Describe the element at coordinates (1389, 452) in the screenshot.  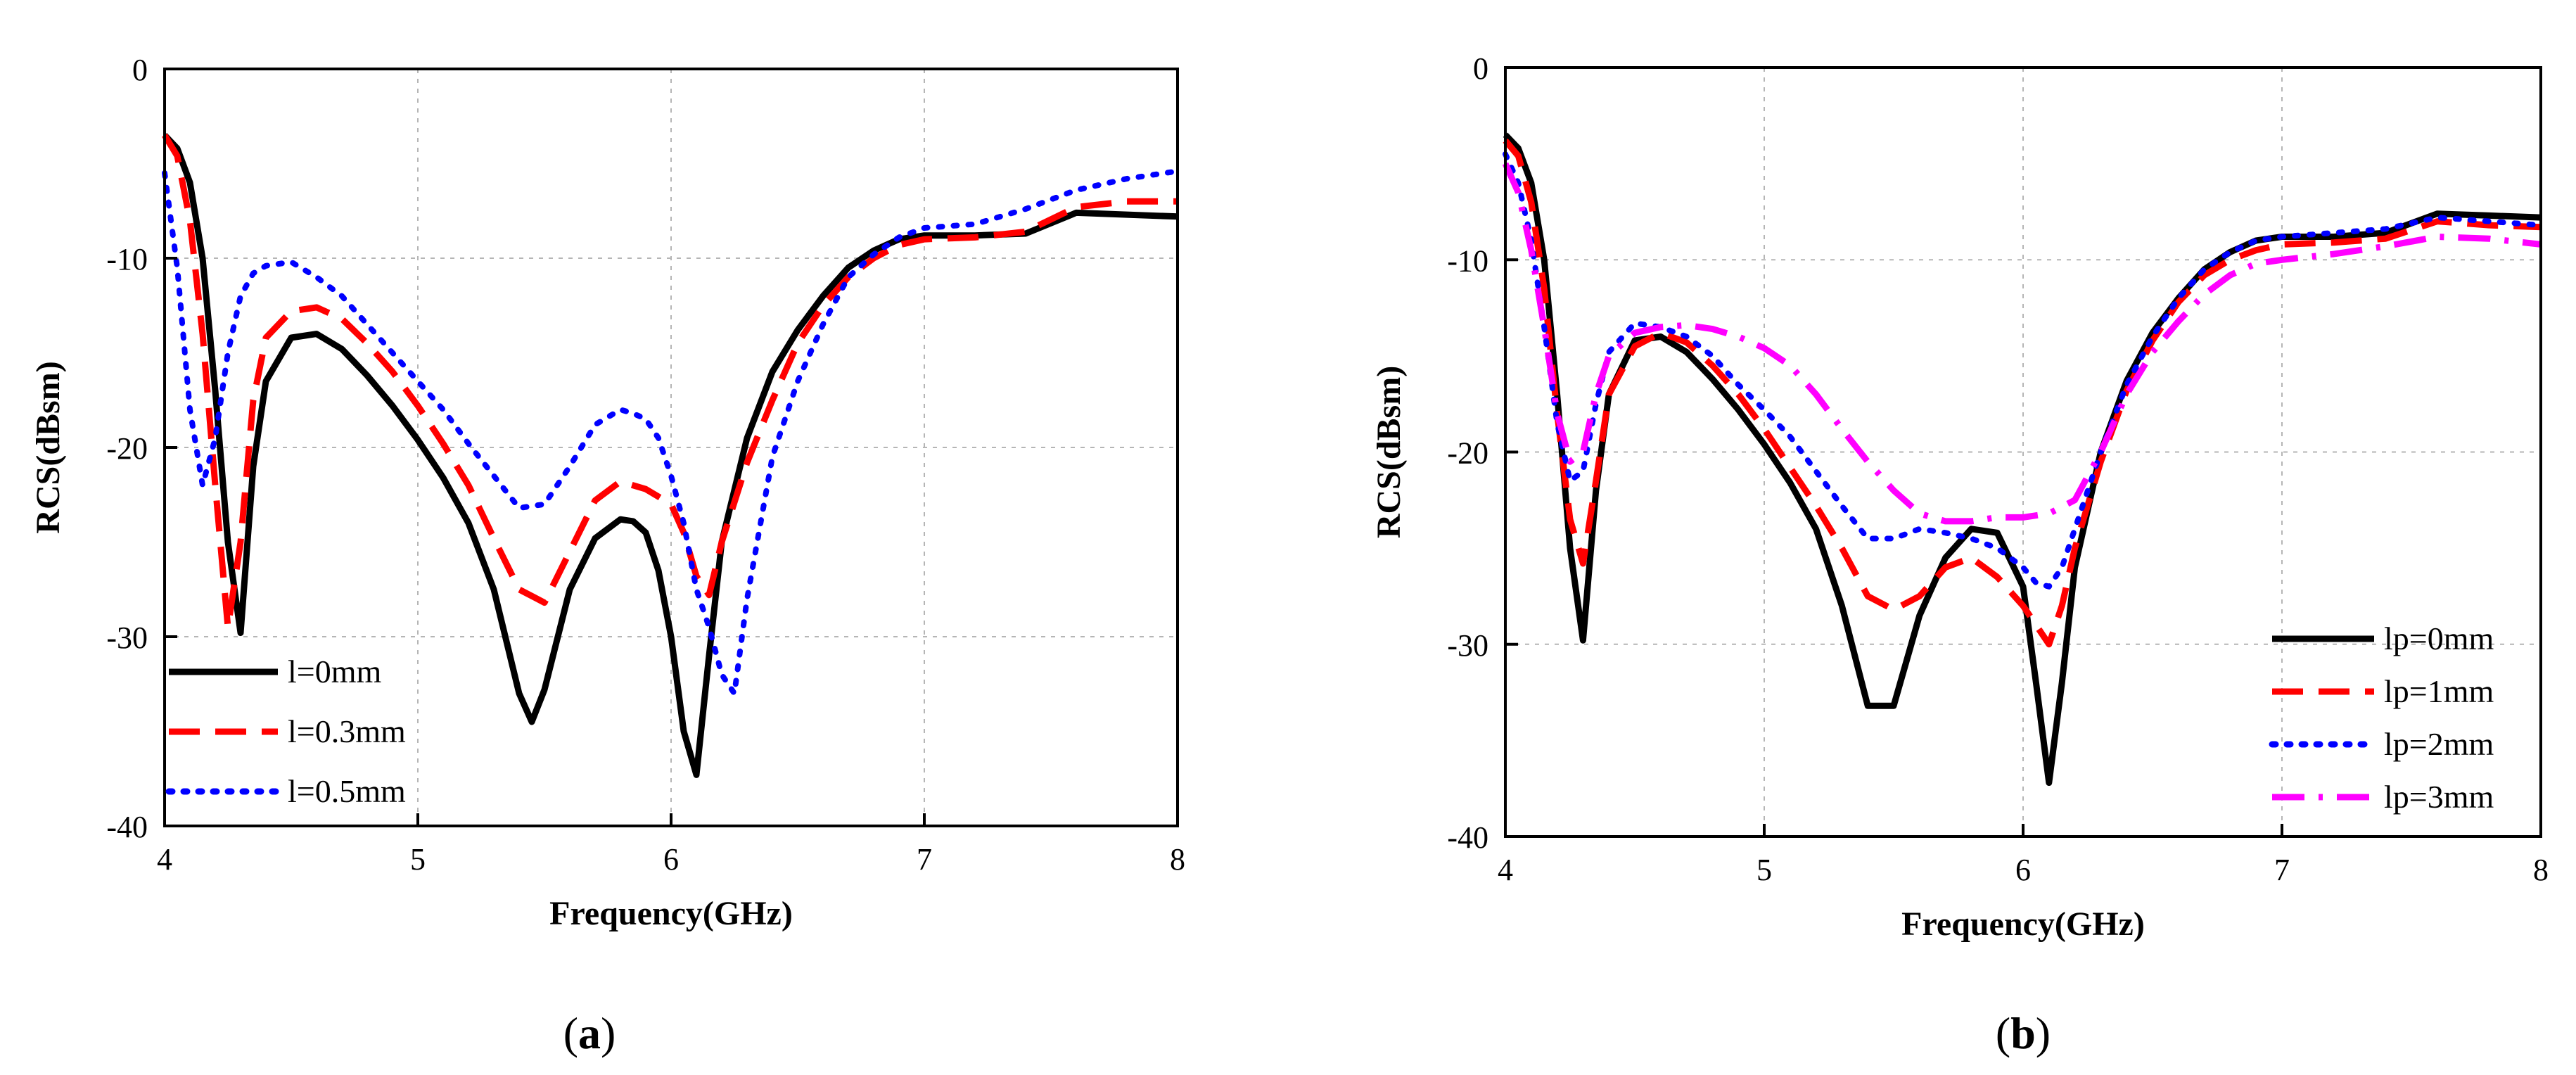
I see `panel-b-y-axis-title: RCS(dBsm)` at that location.